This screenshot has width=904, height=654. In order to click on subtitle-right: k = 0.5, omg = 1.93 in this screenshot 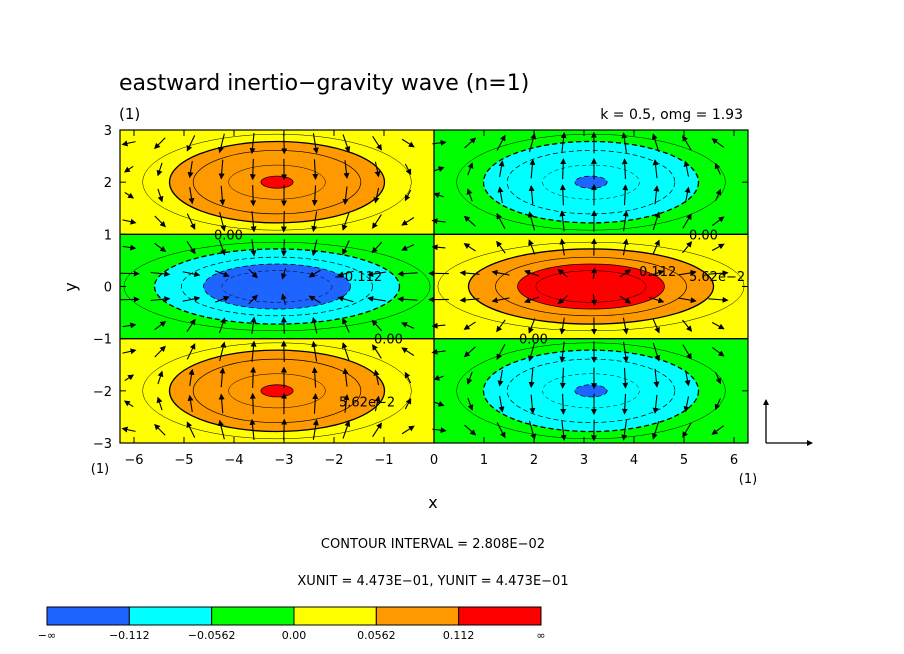, I will do `click(671, 115)`.